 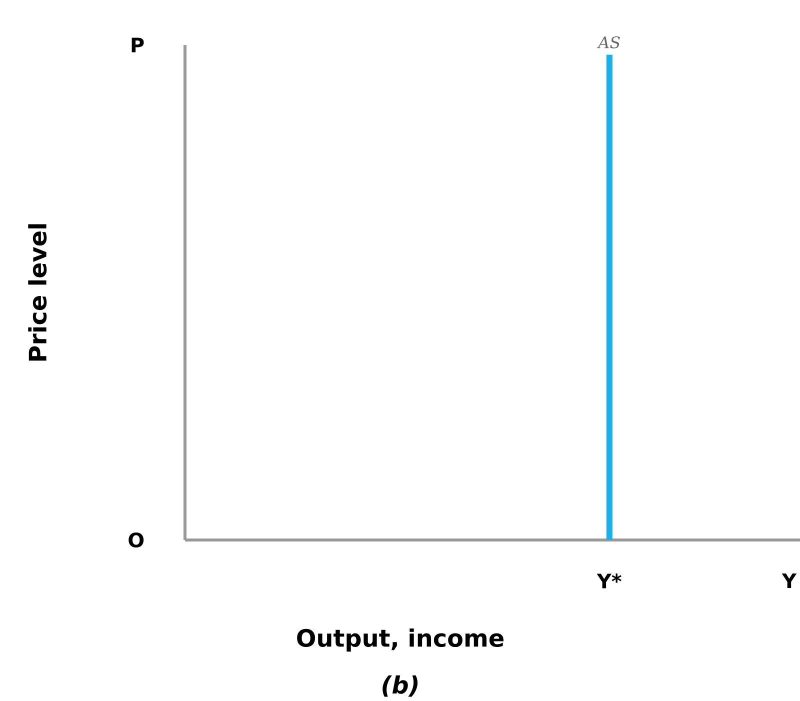 I want to click on text: P, so click(x=138, y=45).